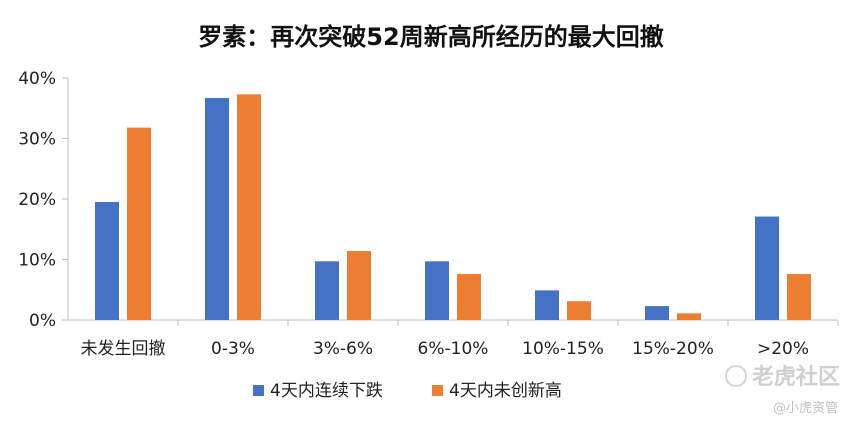  I want to click on y-axis: 0% 10% 20% 30% 40%, so click(43, 200).